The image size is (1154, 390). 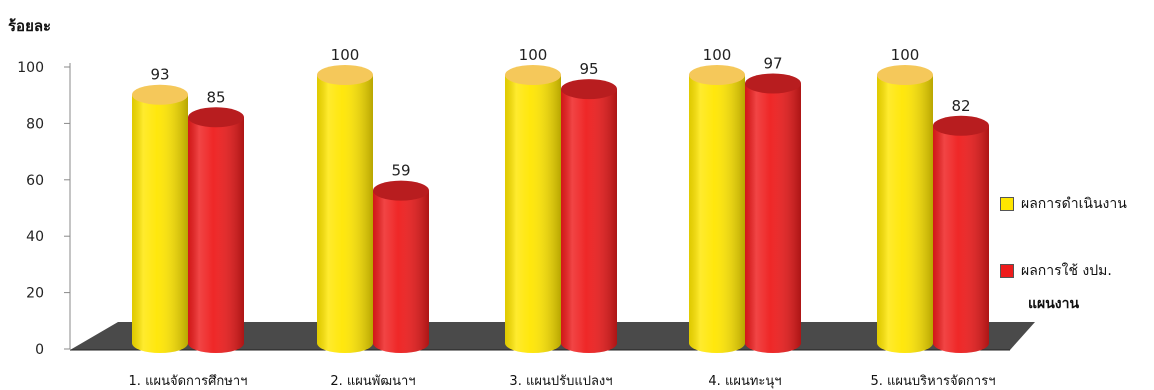 I want to click on legend-swatch-red, so click(x=1007, y=271).